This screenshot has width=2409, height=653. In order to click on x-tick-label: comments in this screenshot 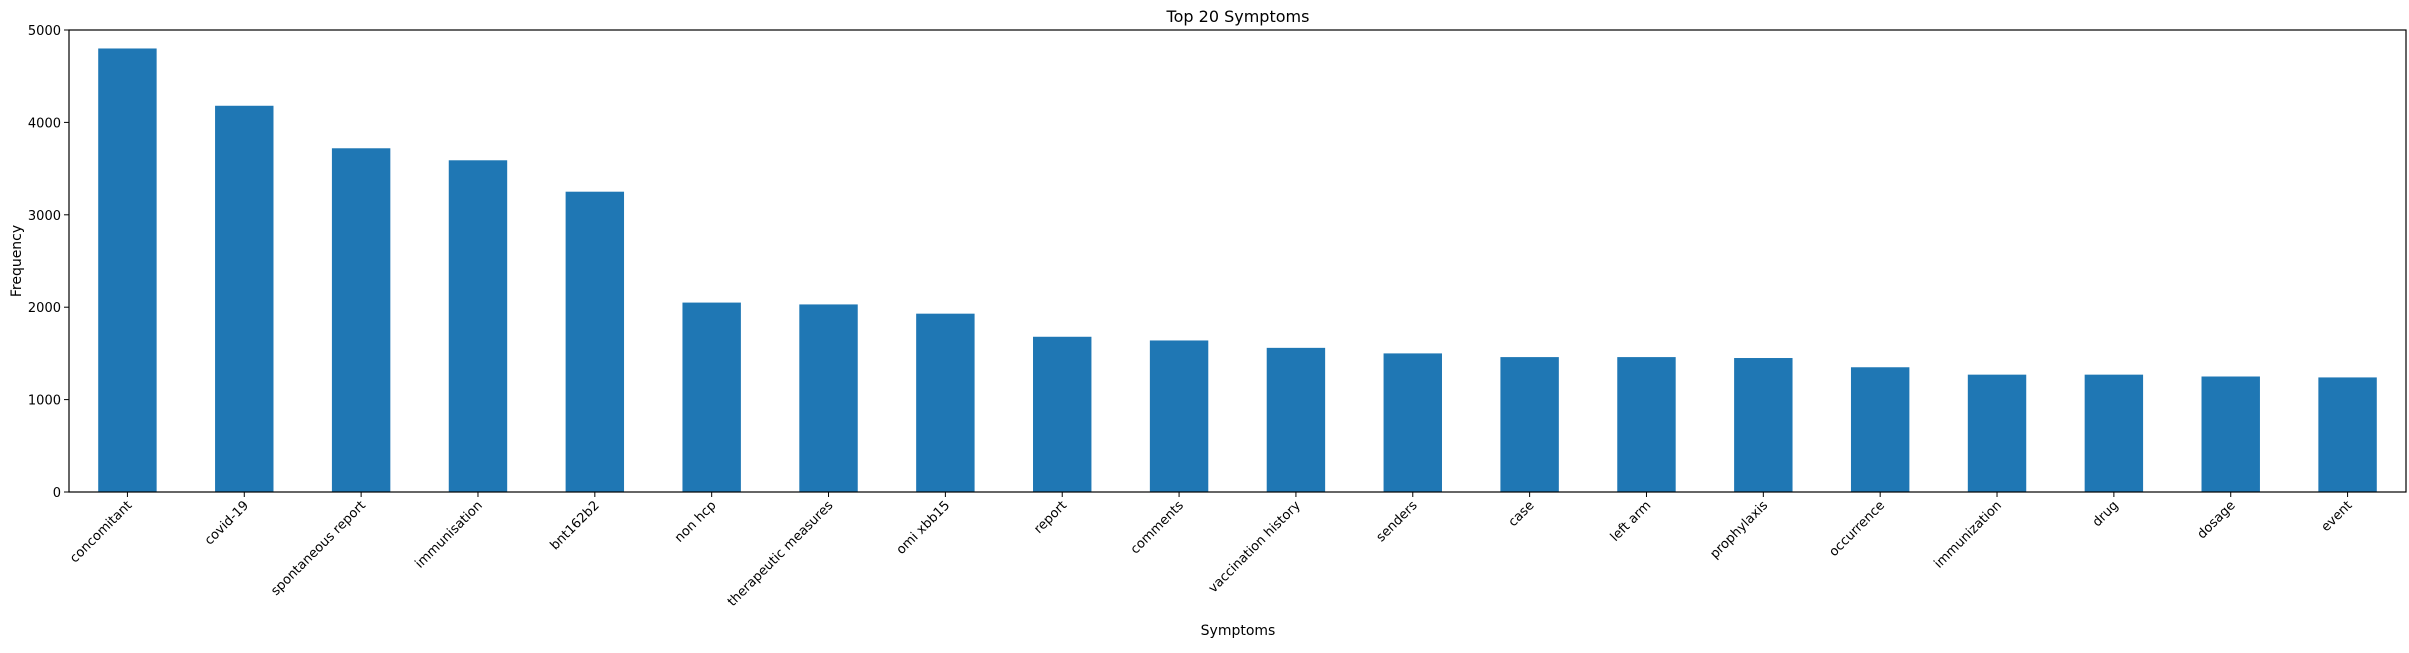, I will do `click(1157, 527)`.